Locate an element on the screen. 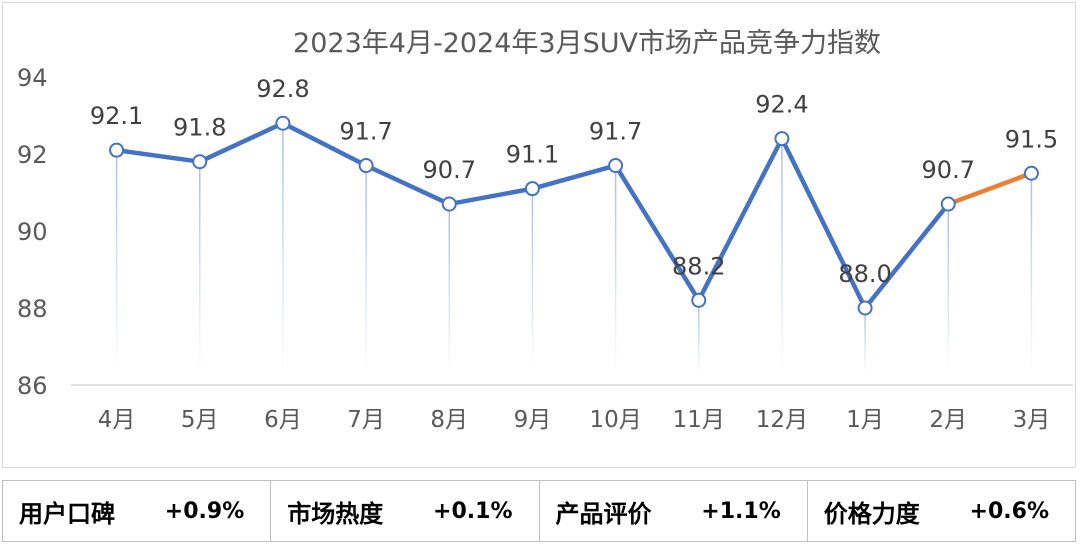  x-tick-label: 5月 is located at coordinates (200, 420).